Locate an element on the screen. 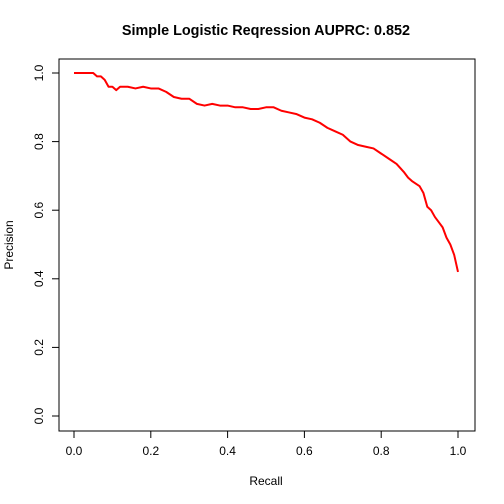 Image resolution: width=504 pixels, height=504 pixels. y-tick-label: 0.2 is located at coordinates (39, 347).